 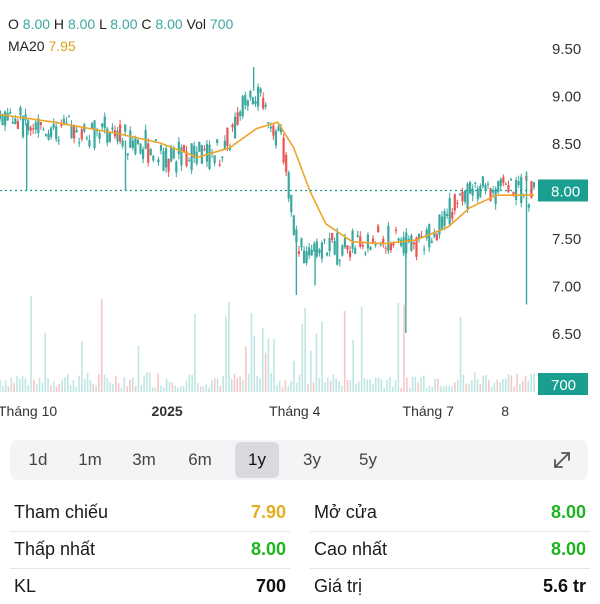 I want to click on low-label: L, so click(x=103, y=24).